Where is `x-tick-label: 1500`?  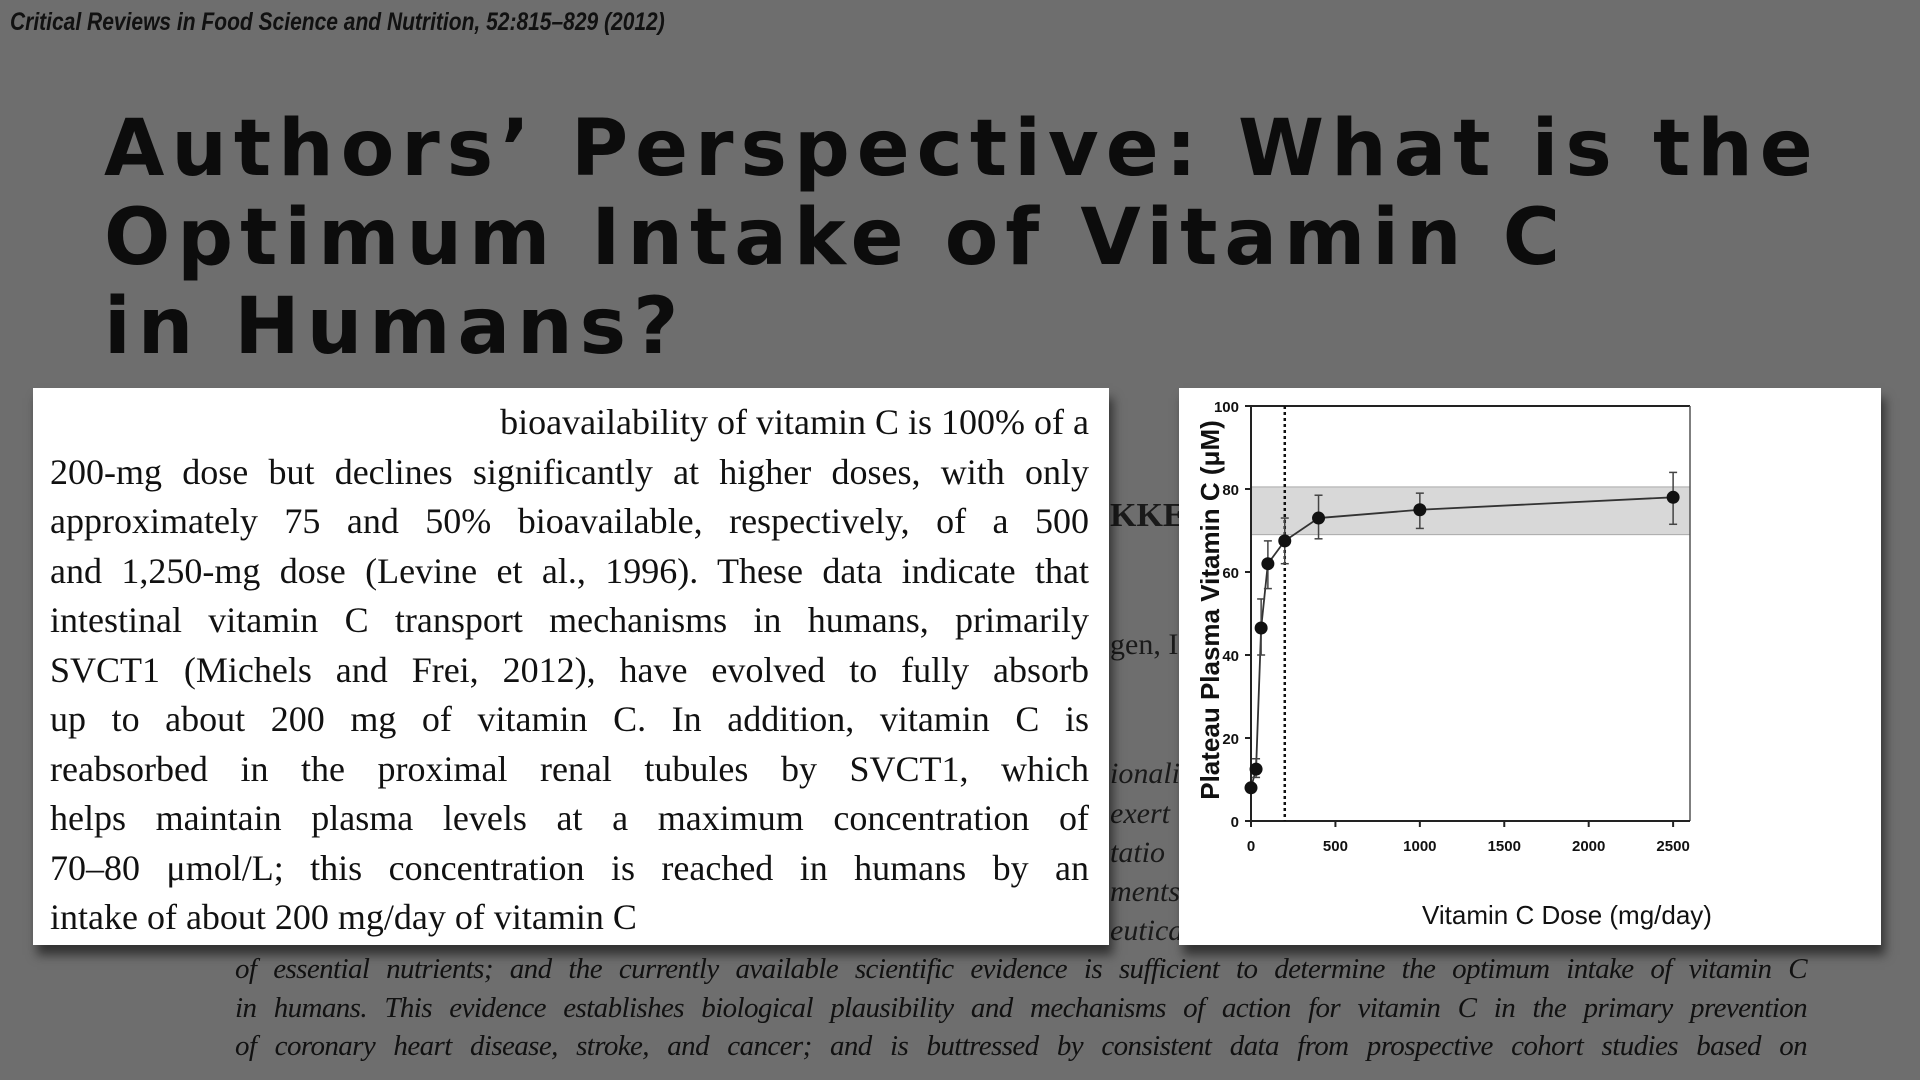
x-tick-label: 1500 is located at coordinates (1504, 846).